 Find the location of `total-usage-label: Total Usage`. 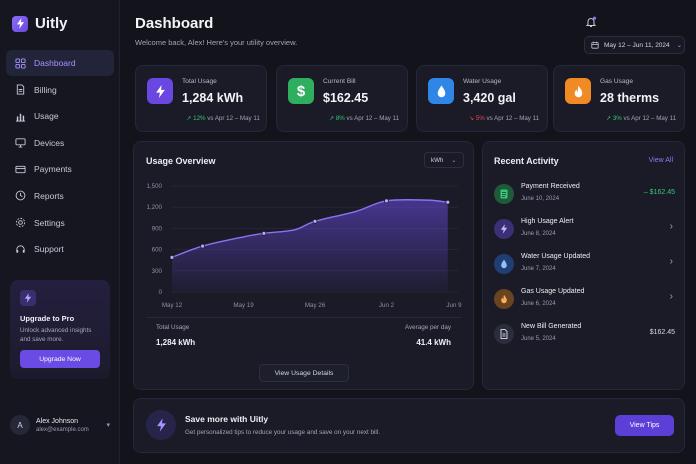

total-usage-label: Total Usage is located at coordinates (173, 327).